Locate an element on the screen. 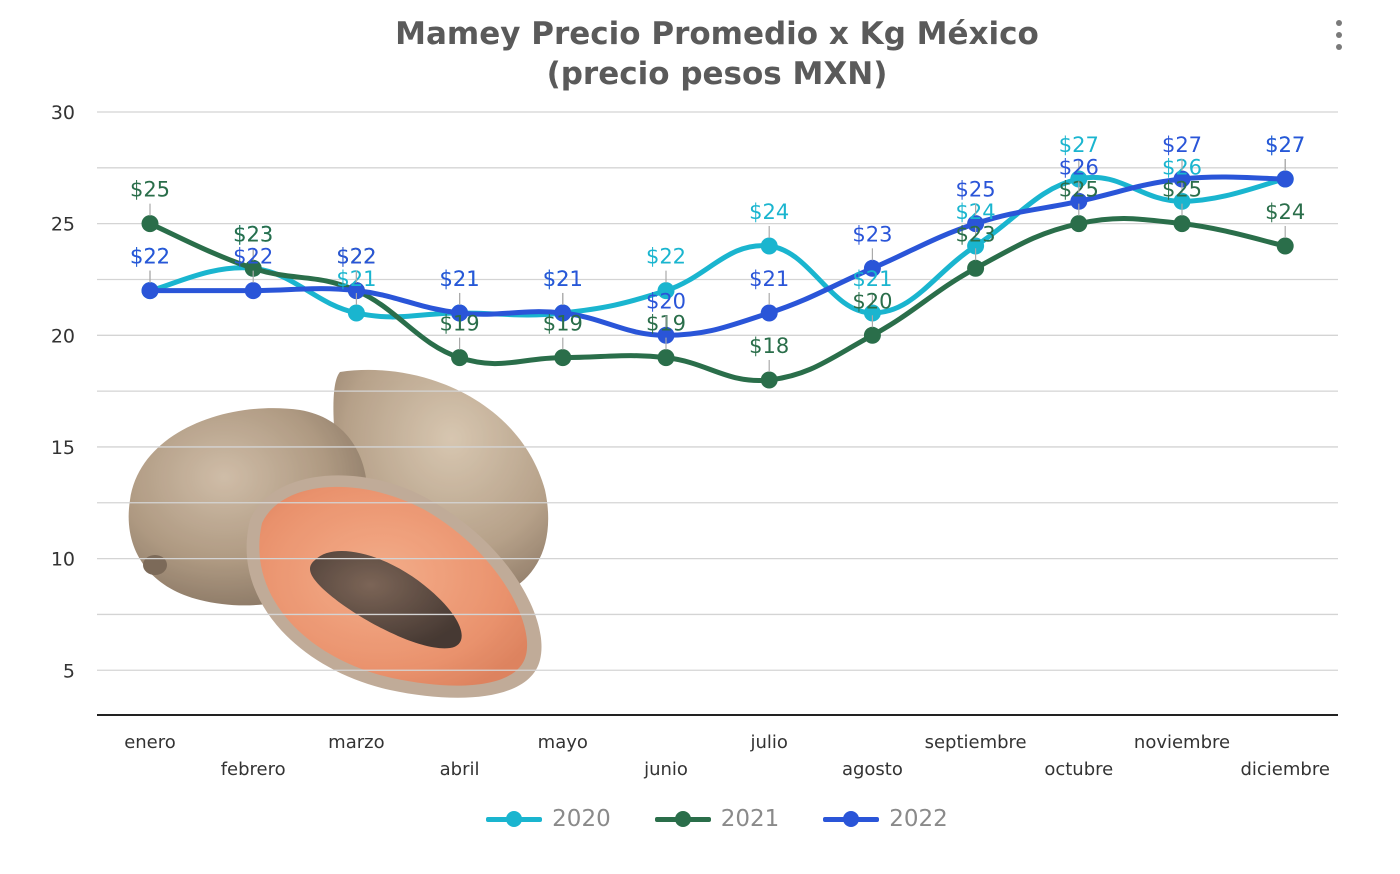 The width and height of the screenshot is (1400, 874). y-axis: 5 10 15 20 25 30 is located at coordinates (63, 392).